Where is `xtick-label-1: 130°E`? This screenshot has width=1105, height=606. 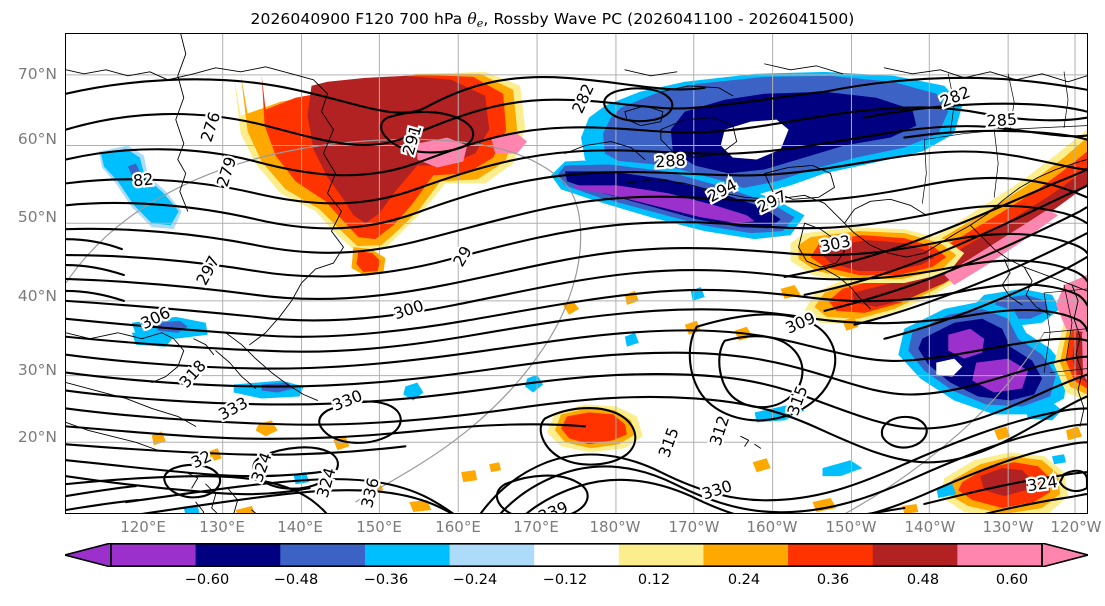
xtick-label-1: 130°E is located at coordinates (222, 527).